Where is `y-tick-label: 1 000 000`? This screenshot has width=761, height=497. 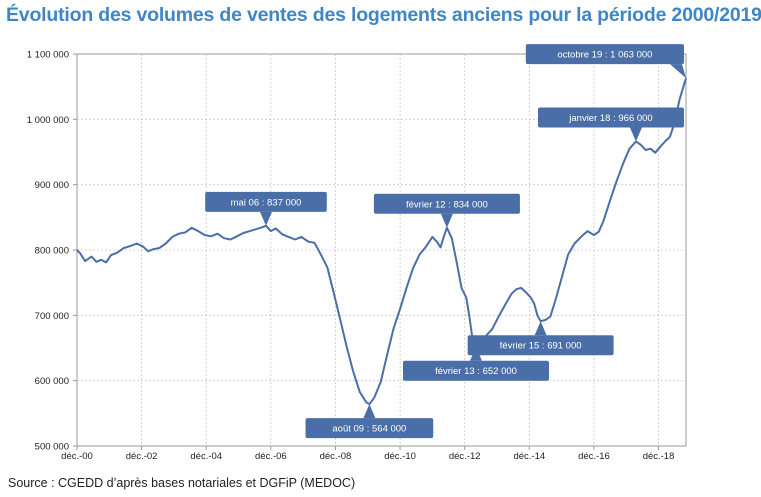 y-tick-label: 1 000 000 is located at coordinates (48, 120).